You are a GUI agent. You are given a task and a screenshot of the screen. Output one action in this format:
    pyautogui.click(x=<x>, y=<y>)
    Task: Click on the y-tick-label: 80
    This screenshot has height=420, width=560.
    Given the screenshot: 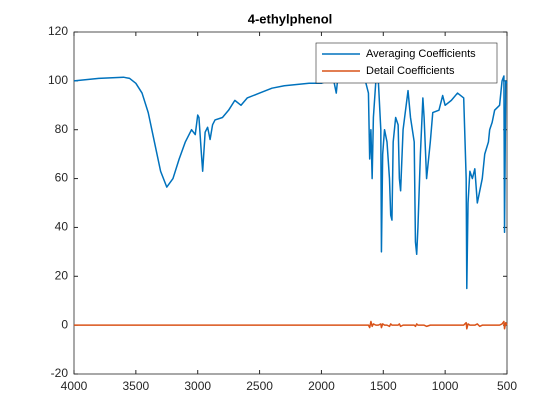 What is the action you would take?
    pyautogui.click(x=62, y=129)
    